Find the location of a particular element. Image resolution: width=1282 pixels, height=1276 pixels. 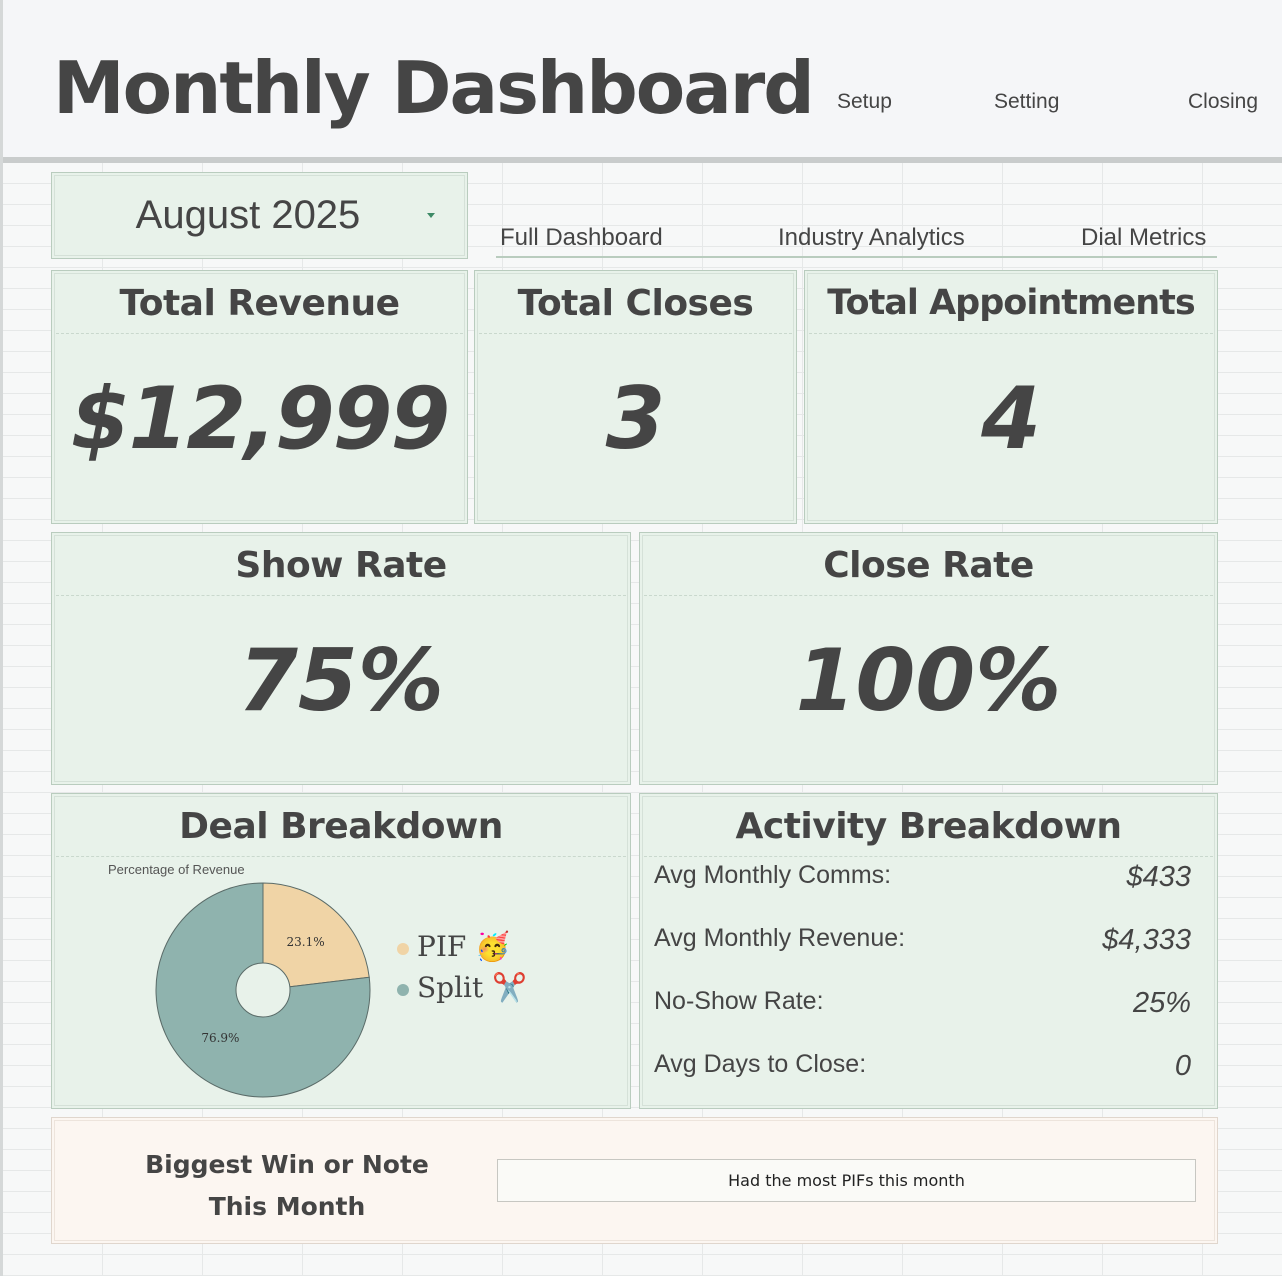

pie-label-split: 76.9% is located at coordinates (220, 1038).